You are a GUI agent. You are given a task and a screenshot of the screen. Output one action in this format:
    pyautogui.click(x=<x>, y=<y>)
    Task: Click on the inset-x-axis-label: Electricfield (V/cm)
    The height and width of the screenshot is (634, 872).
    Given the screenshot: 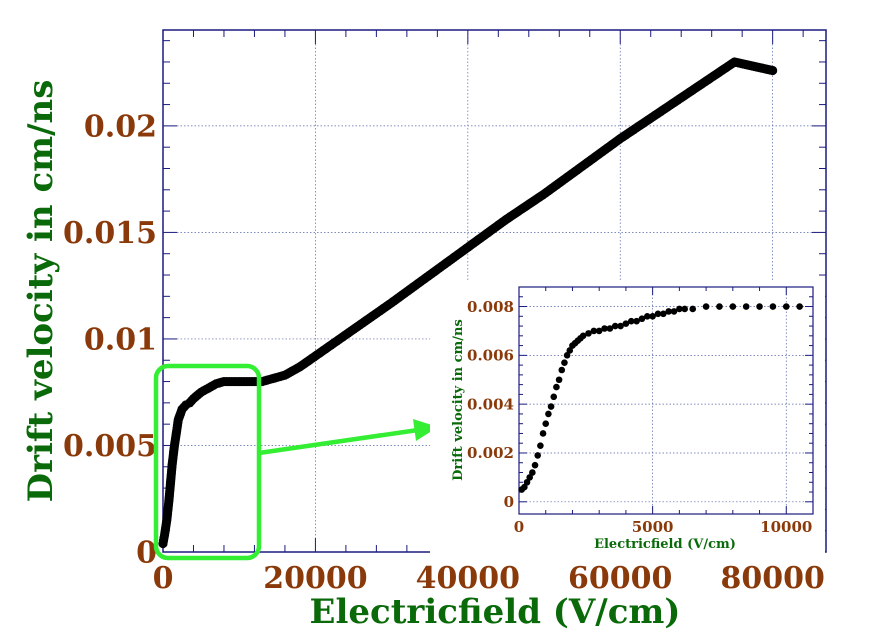 What is the action you would take?
    pyautogui.click(x=665, y=544)
    